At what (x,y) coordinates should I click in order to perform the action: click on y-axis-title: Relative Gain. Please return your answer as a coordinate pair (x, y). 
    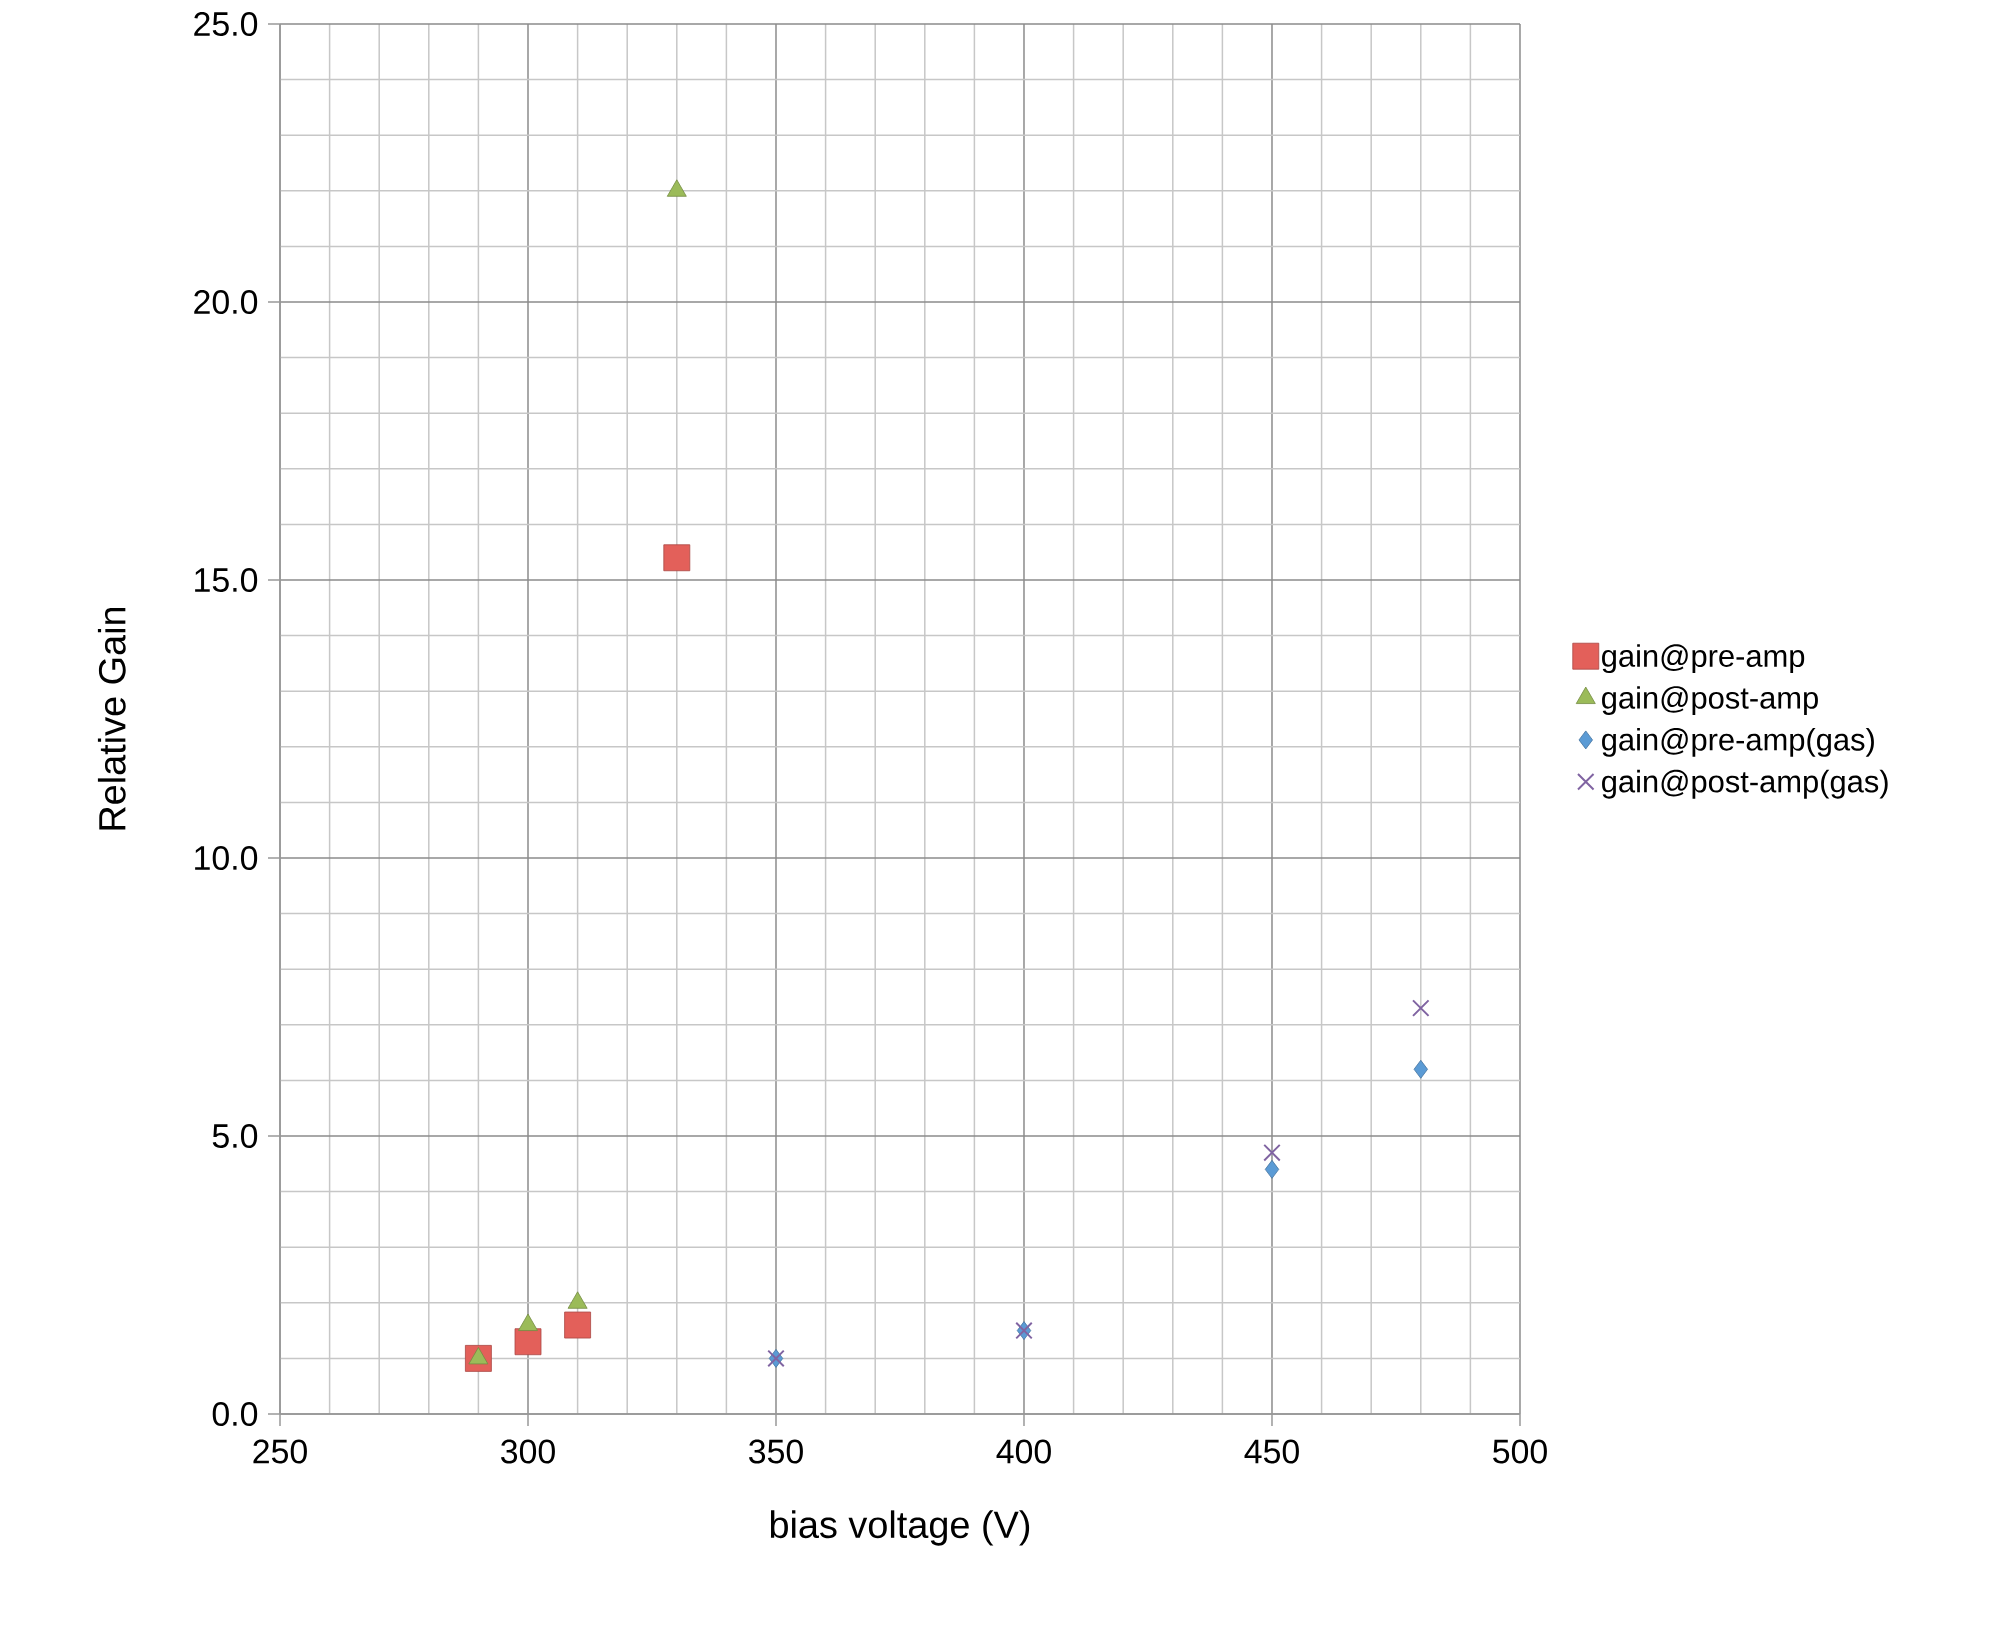
    Looking at the image, I should click on (111, 718).